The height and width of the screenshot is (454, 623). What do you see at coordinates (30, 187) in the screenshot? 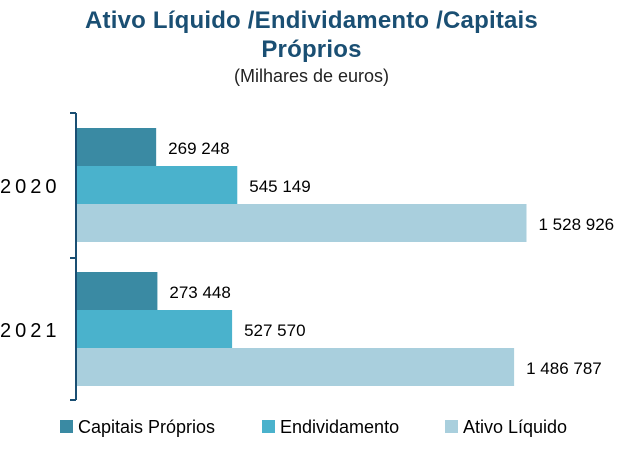
I see `category-label-2020: 2020` at bounding box center [30, 187].